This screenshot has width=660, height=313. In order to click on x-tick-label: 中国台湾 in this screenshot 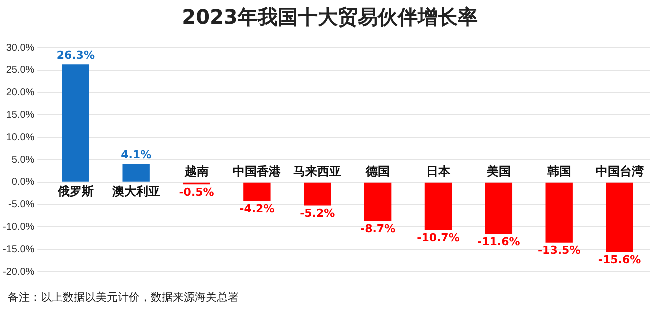, I will do `click(620, 171)`.